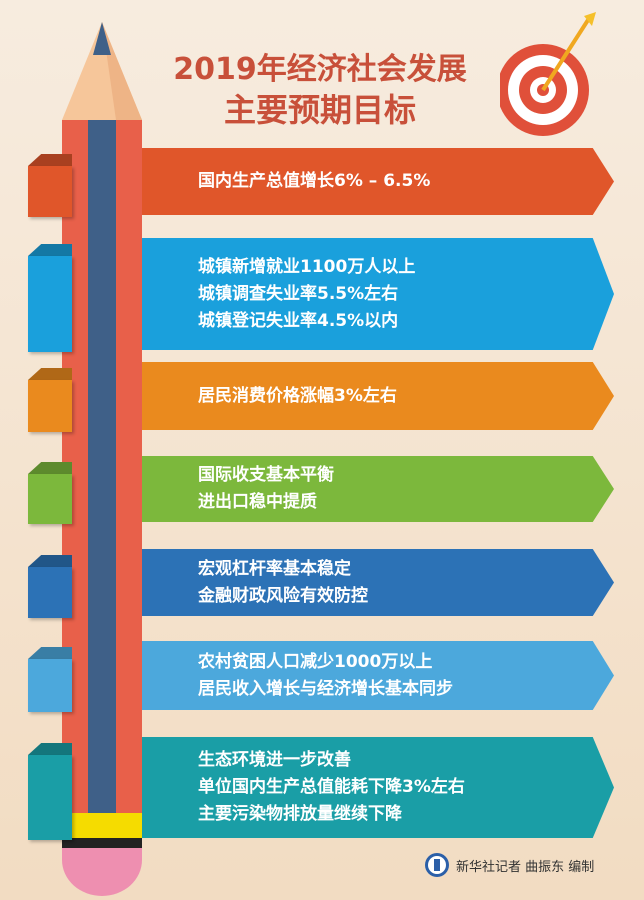 Image resolution: width=644 pixels, height=900 pixels. I want to click on goal-text: 城镇新增就业1100万人以上, so click(307, 266).